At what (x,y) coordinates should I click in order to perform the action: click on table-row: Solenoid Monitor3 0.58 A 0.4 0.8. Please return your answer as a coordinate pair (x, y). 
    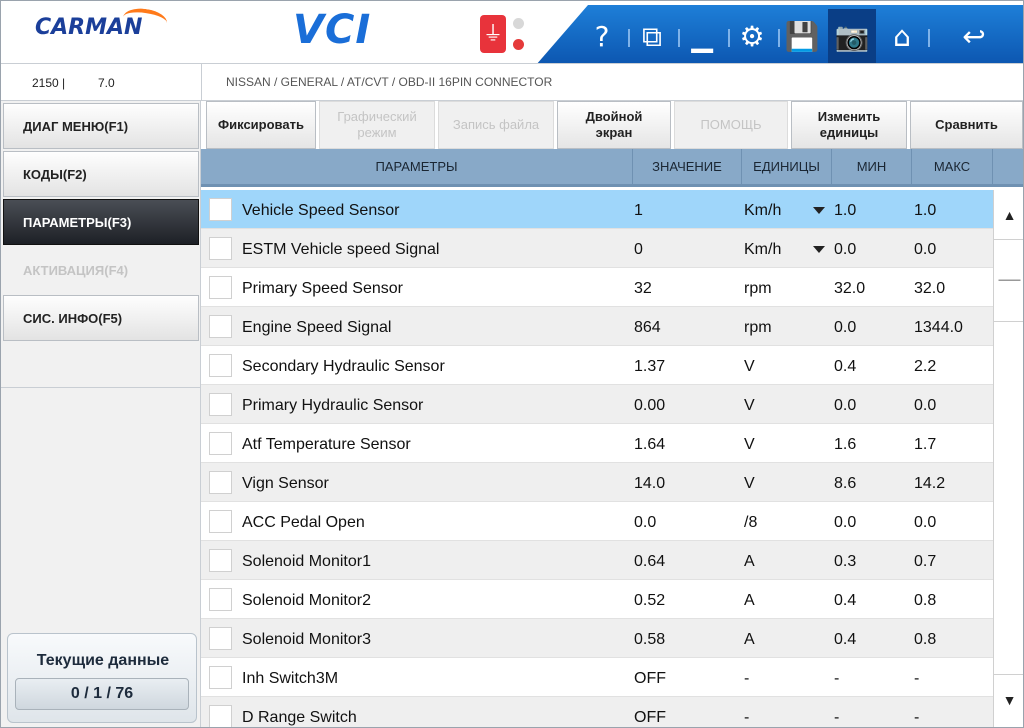
    Looking at the image, I should click on (597, 638).